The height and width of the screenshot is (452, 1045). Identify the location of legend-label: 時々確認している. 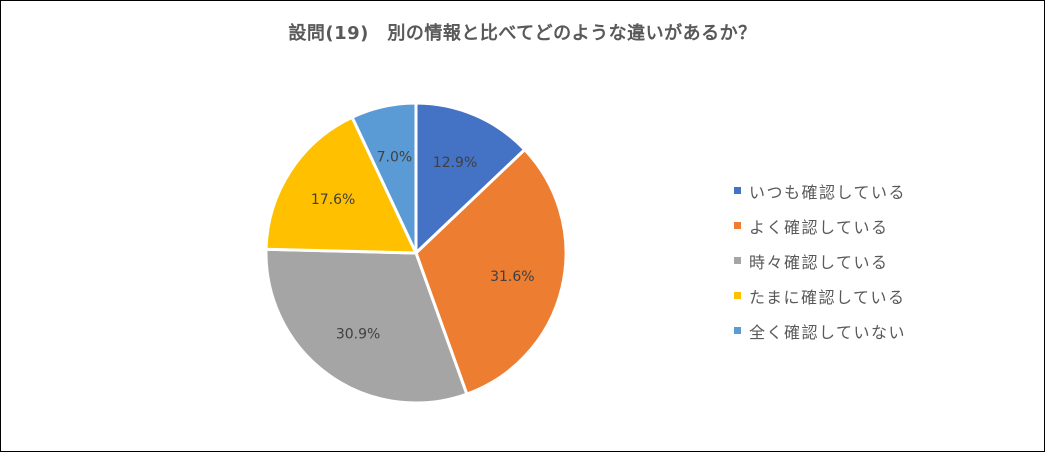
(819, 262).